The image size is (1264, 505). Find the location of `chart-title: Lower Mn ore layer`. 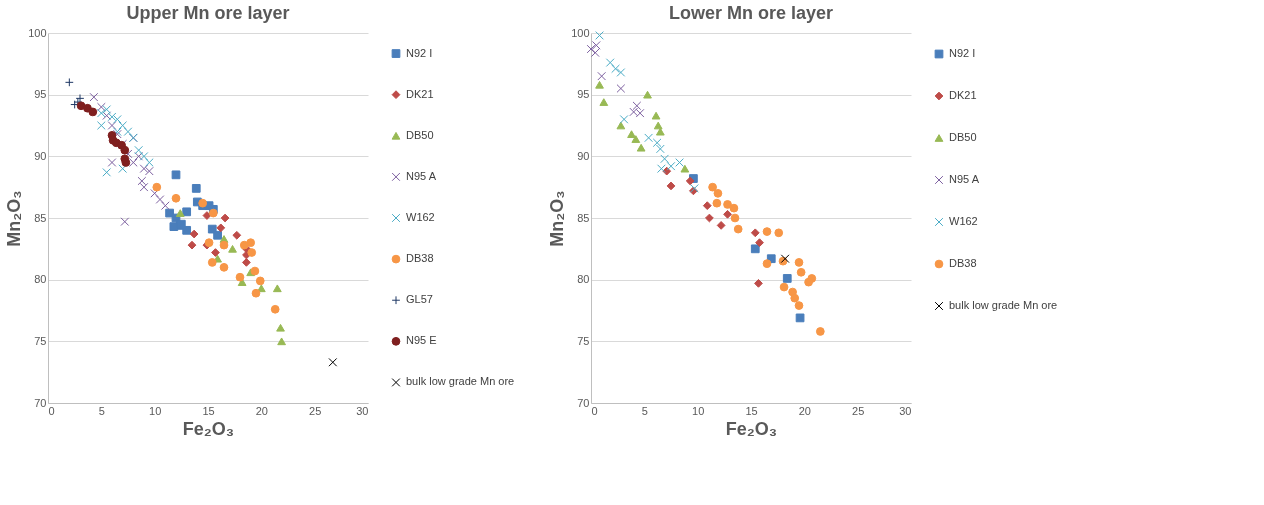

chart-title: Lower Mn ore layer is located at coordinates (751, 13).